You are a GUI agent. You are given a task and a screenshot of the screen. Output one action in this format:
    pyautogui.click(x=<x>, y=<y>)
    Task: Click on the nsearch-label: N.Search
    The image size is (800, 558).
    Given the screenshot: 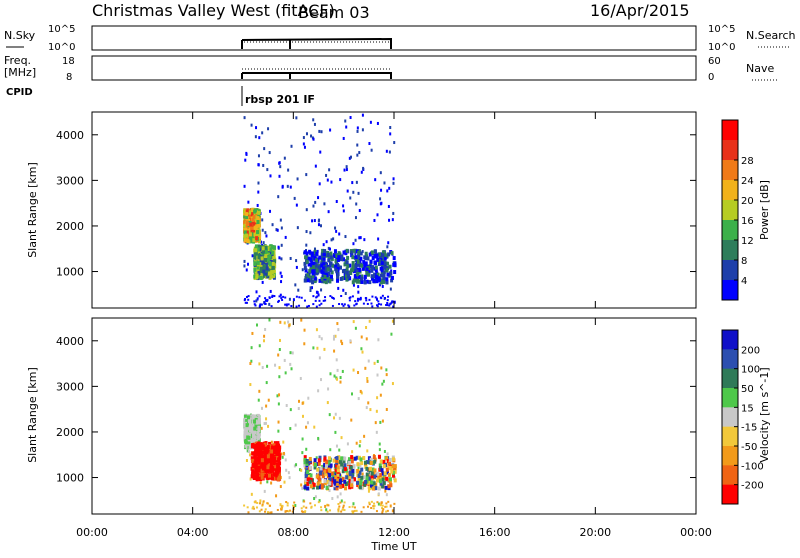 What is the action you would take?
    pyautogui.click(x=771, y=35)
    